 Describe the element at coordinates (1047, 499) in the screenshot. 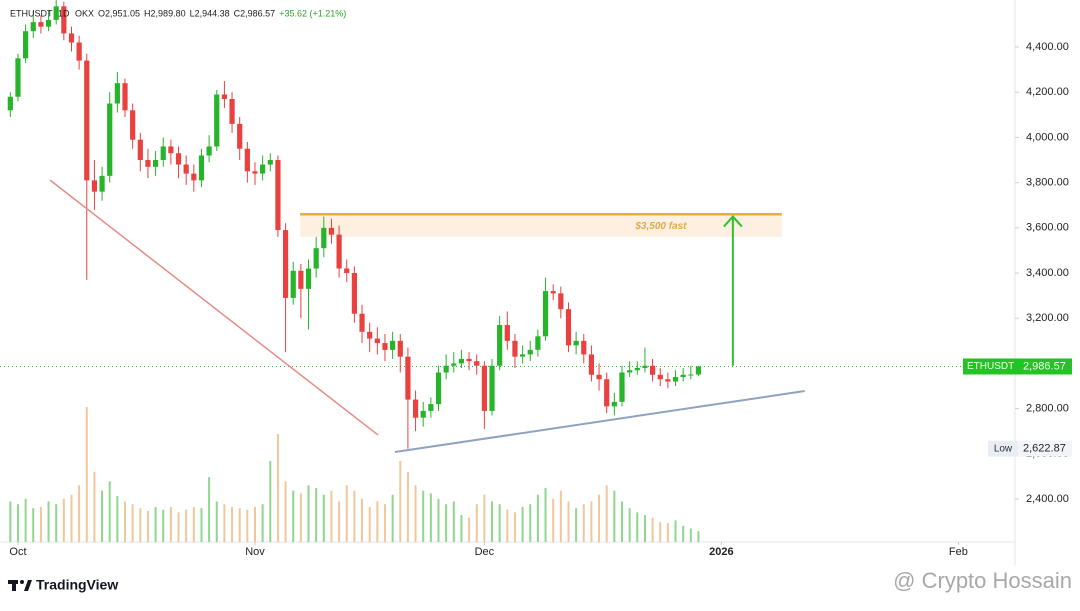

I see `y-tick-label: 2,400.00` at that location.